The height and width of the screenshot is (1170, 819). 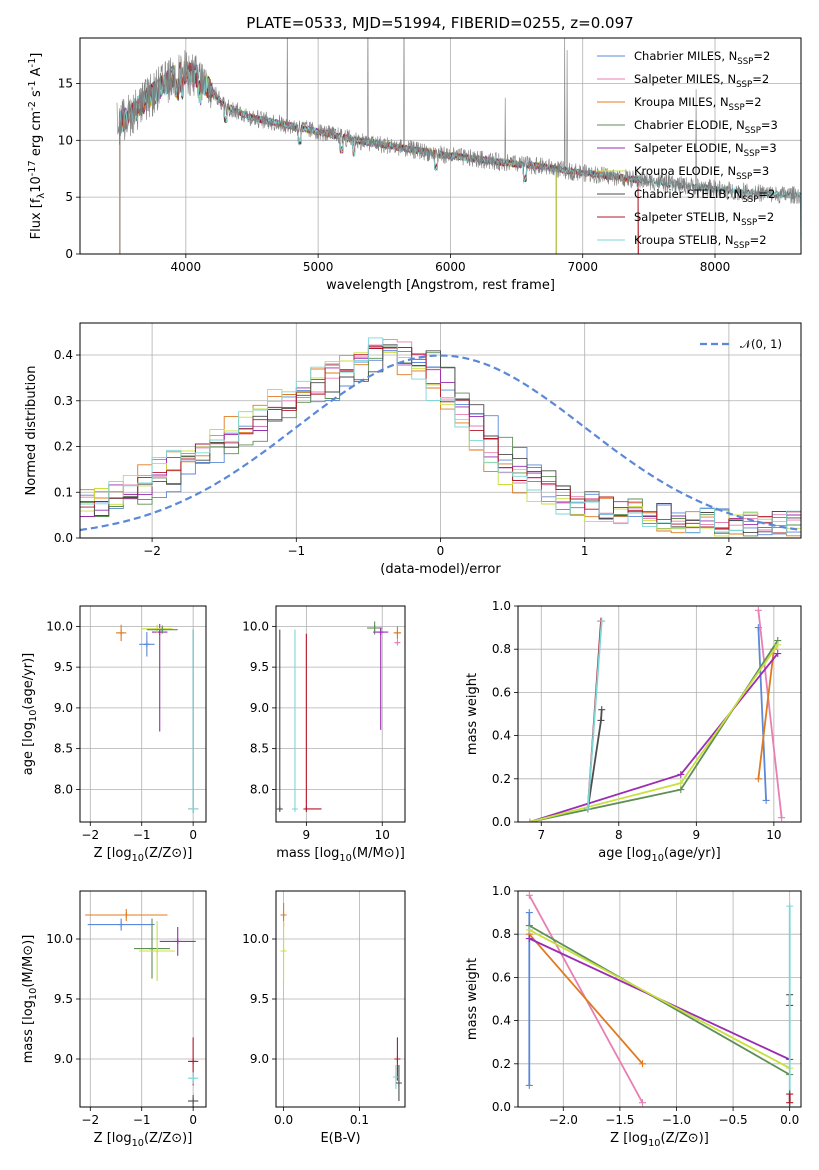 What do you see at coordinates (28, 1031) in the screenshot?
I see `label-part: mass [log` at bounding box center [28, 1031].